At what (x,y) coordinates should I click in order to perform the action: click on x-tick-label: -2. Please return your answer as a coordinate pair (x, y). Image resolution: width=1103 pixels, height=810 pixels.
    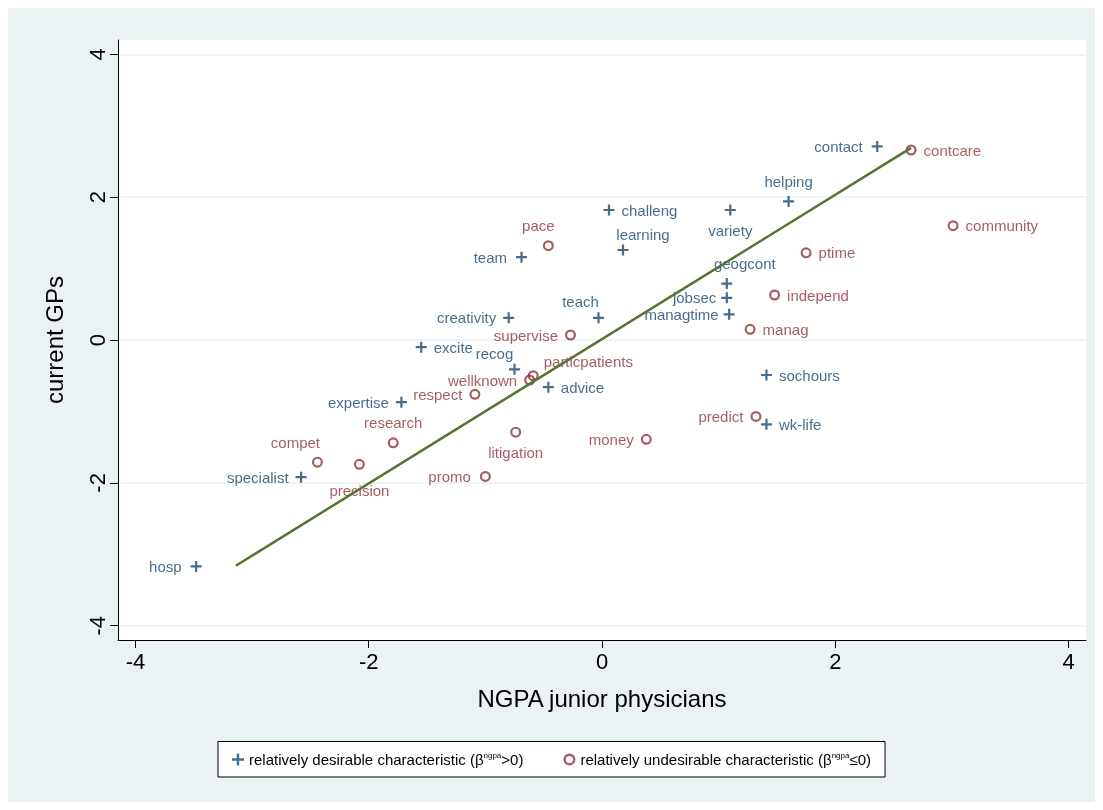
    Looking at the image, I should click on (368, 661).